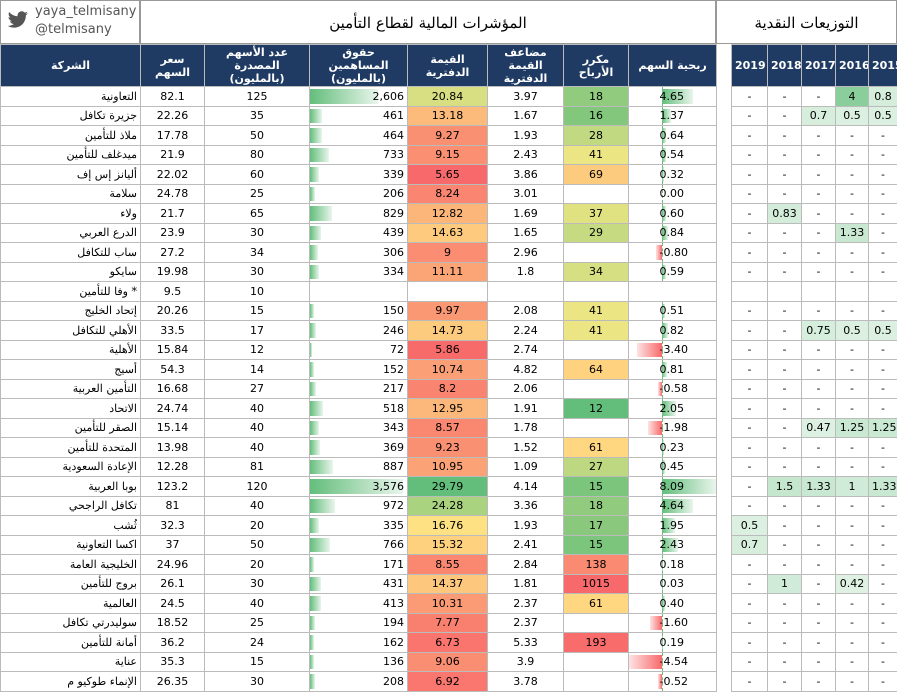 The image size is (897, 692). Describe the element at coordinates (173, 564) in the screenshot. I see `price-cell-value: 24.96` at that location.